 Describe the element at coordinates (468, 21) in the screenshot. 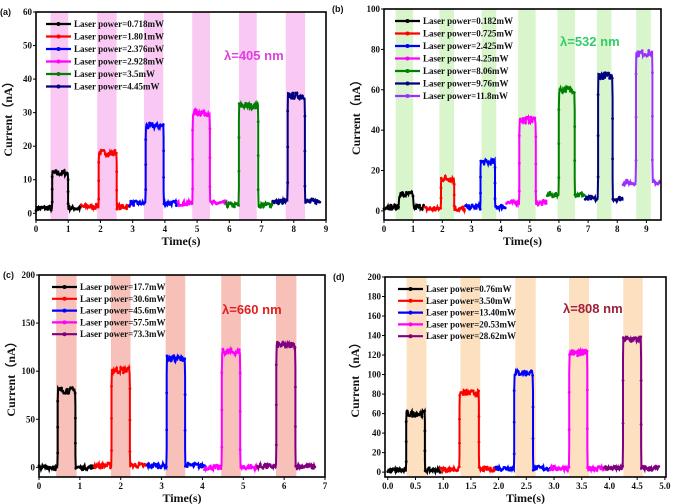

I see `legend-entry: Laser power=0.182mW` at that location.